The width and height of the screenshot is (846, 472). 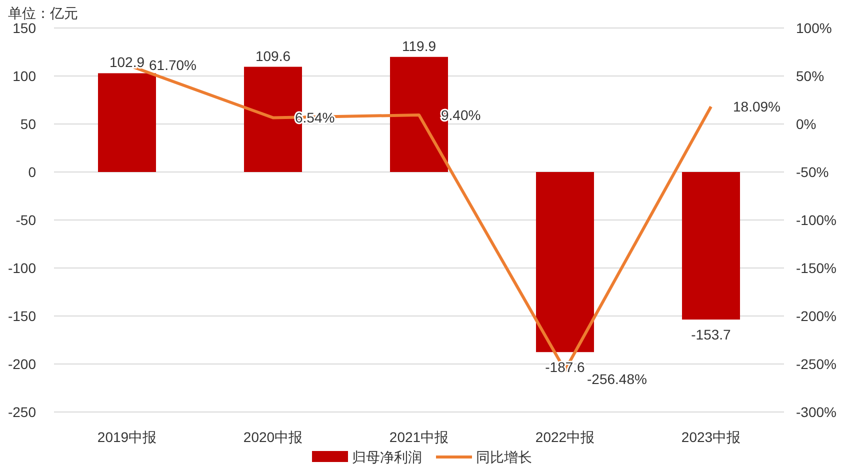 I want to click on y2-tick-label: 0%, so click(x=806, y=124).